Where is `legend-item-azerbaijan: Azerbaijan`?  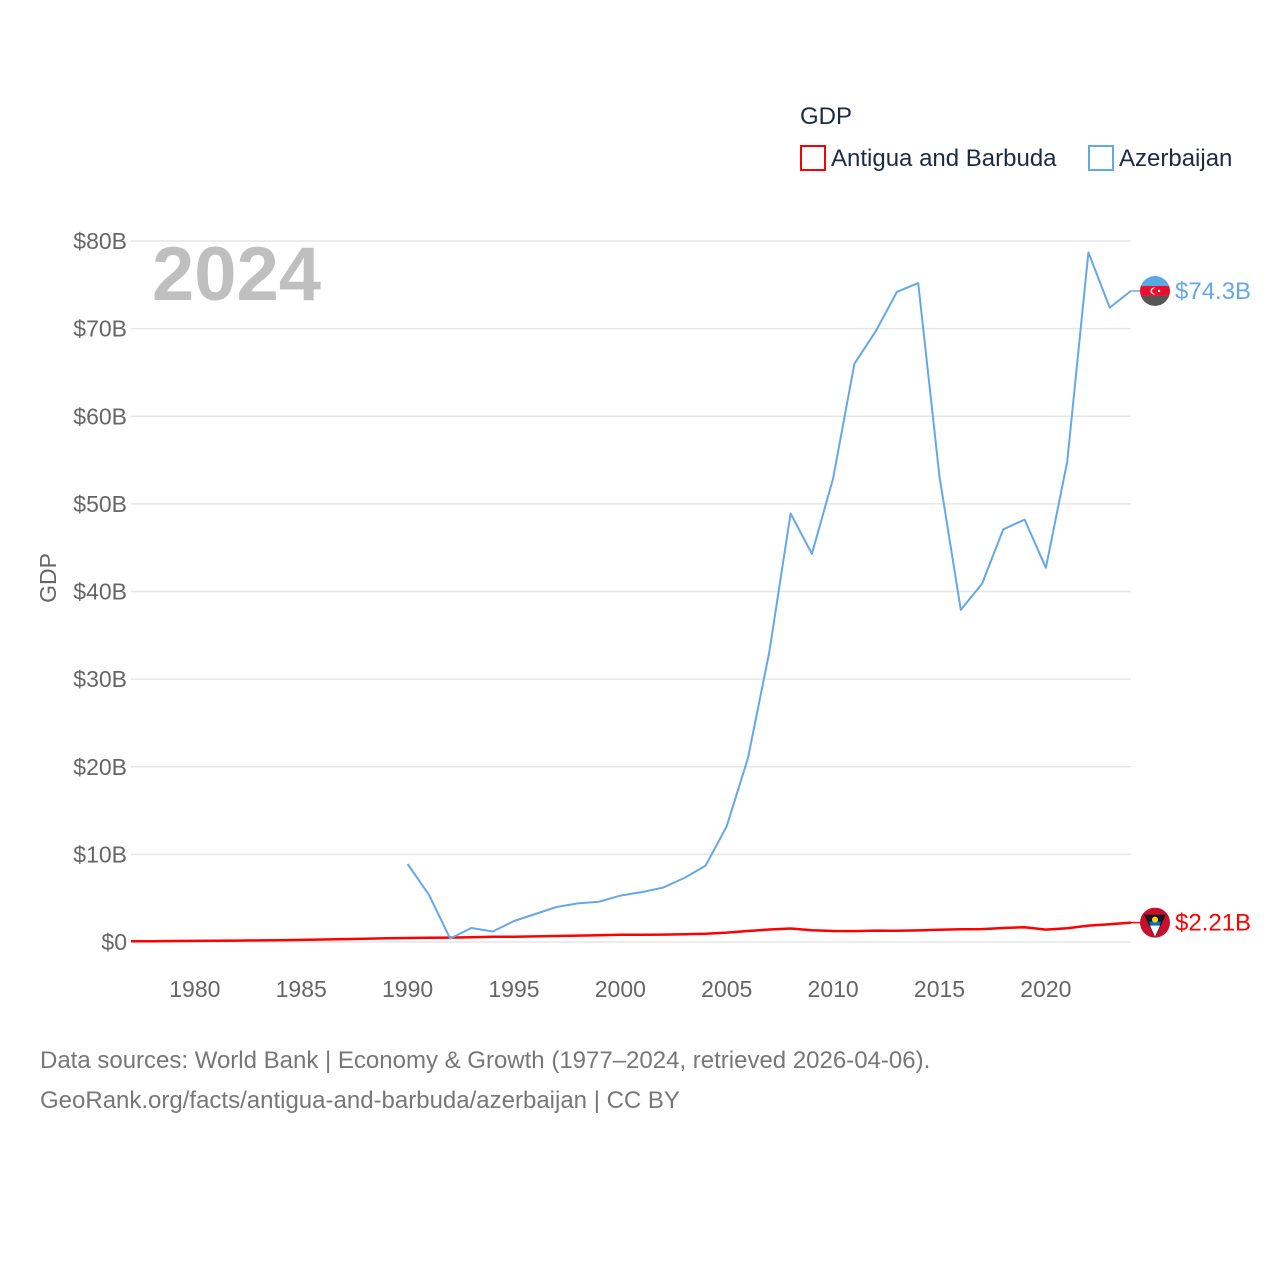 legend-item-azerbaijan: Azerbaijan is located at coordinates (1160, 158).